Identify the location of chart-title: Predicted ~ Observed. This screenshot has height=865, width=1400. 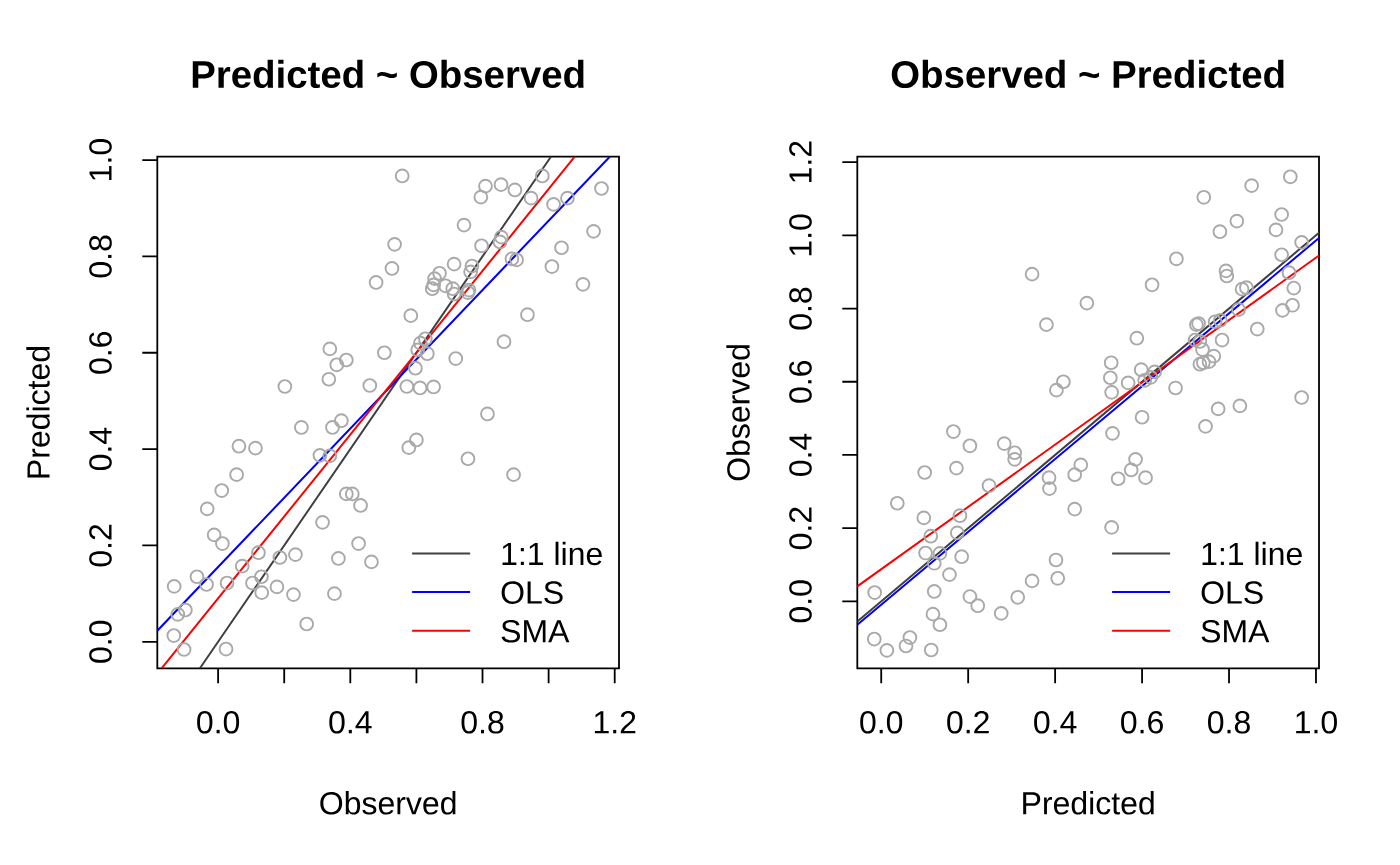
(388, 74).